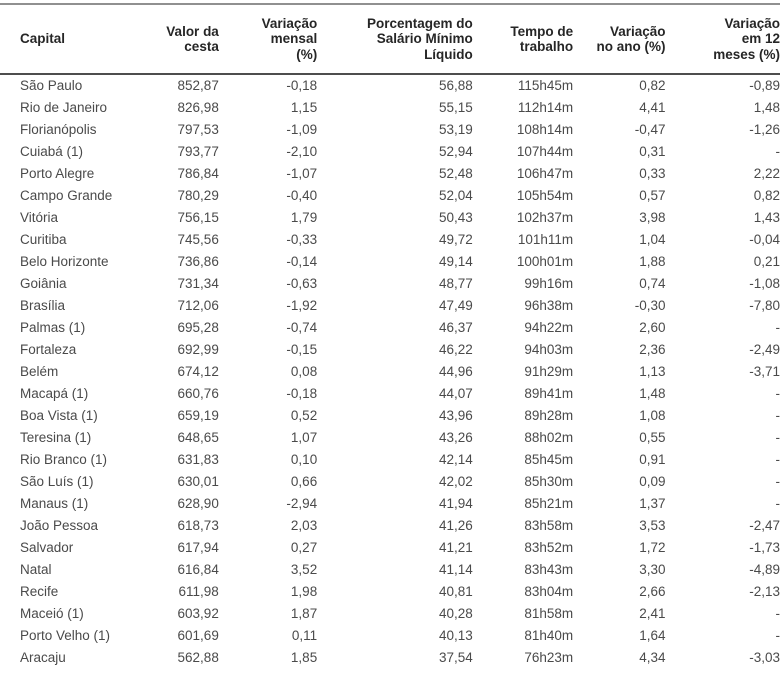 The image size is (780, 676). What do you see at coordinates (549, 569) in the screenshot?
I see `cell-tempo-trabalho: 83h43m` at bounding box center [549, 569].